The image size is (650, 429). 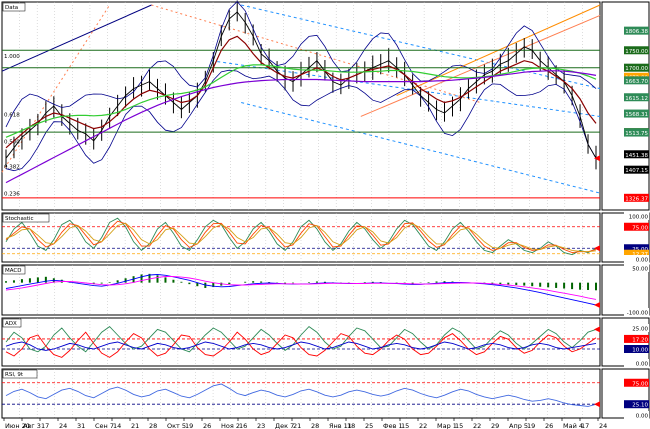 I want to click on level-label: 1615.12, so click(x=636, y=99).